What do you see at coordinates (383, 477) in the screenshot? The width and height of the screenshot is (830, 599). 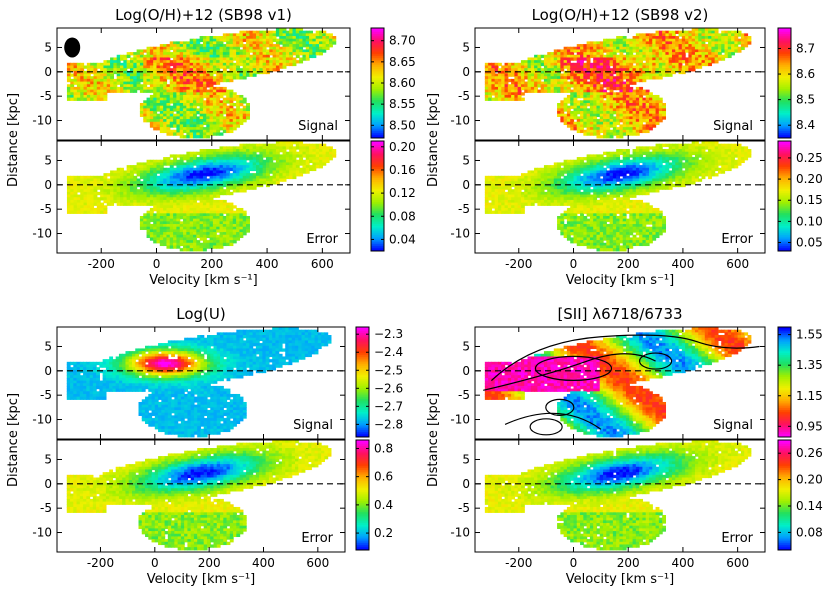 I see `colorbar-tick-label: 0.6` at bounding box center [383, 477].